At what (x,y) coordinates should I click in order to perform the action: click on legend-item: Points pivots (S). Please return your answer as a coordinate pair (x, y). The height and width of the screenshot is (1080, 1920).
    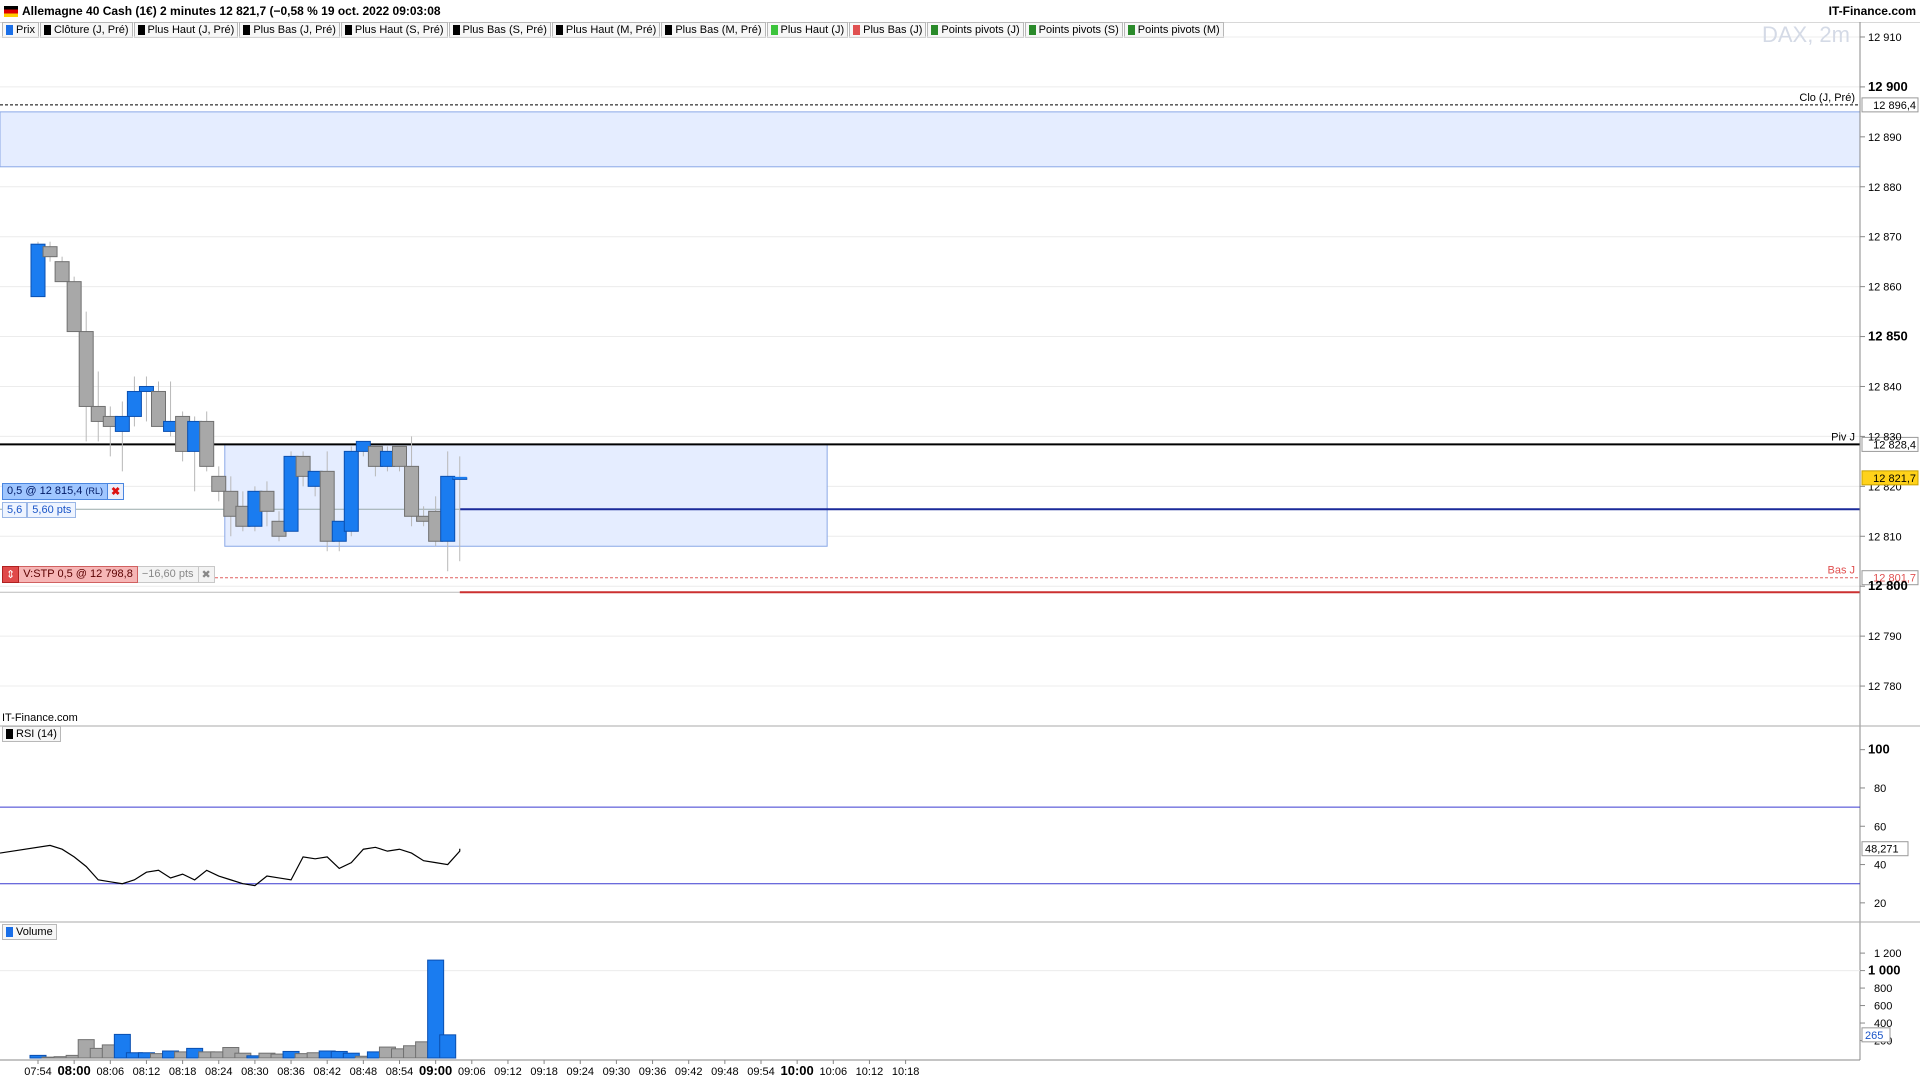
    Looking at the image, I should click on (1073, 30).